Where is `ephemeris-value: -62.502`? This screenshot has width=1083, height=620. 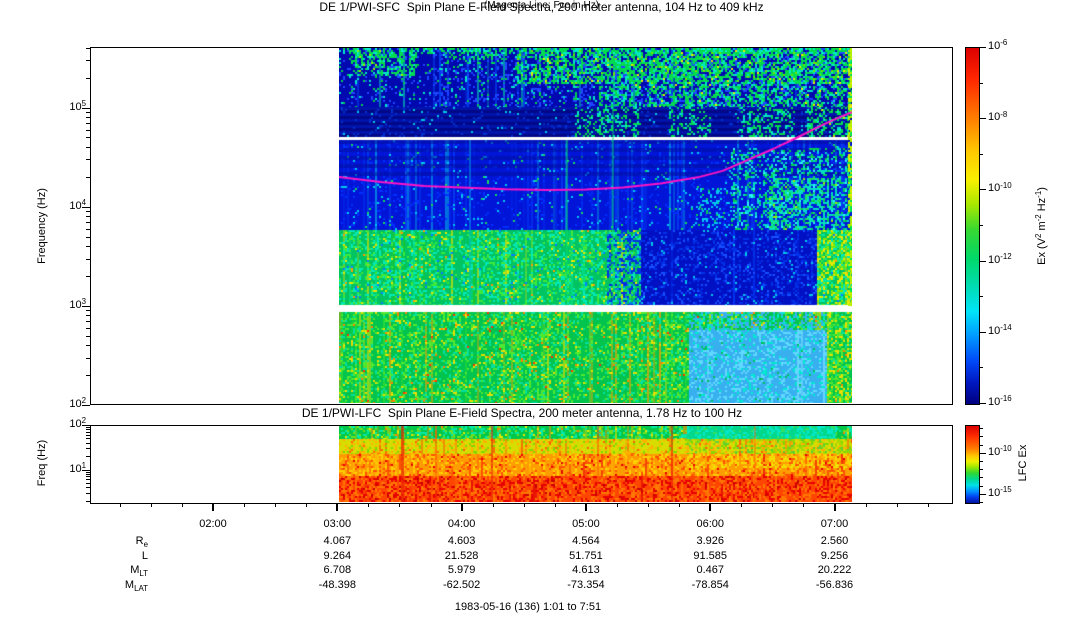 ephemeris-value: -62.502 is located at coordinates (461, 585).